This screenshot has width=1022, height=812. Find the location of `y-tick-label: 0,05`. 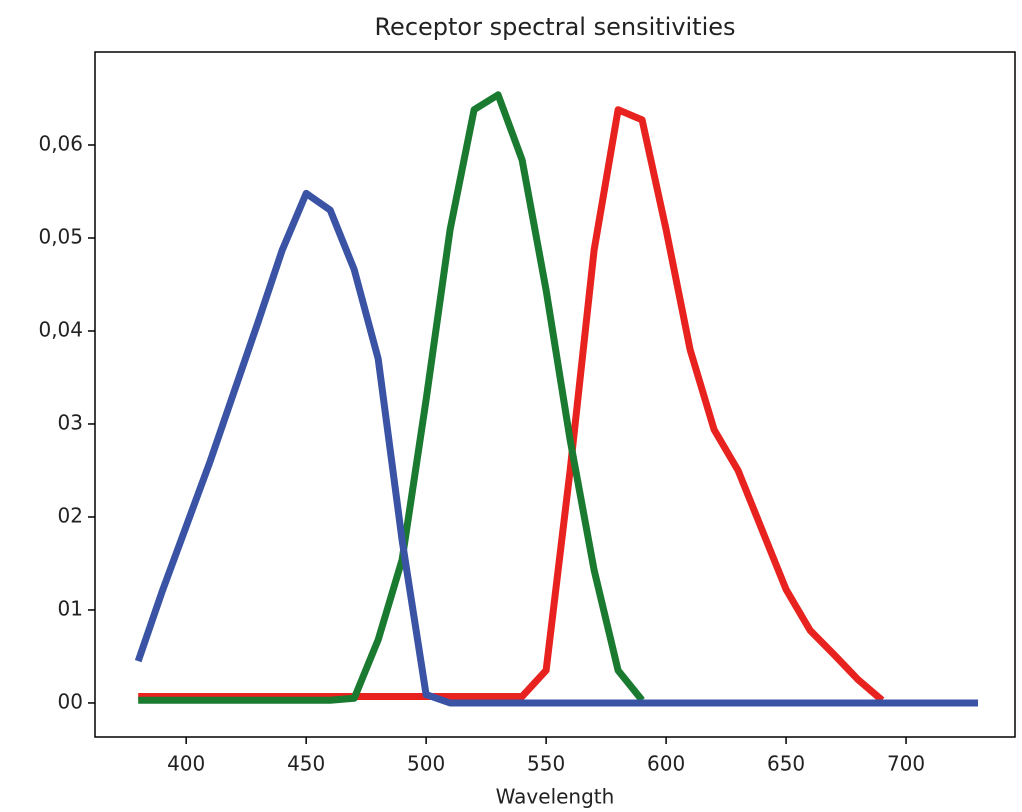

y-tick-label: 0,05 is located at coordinates (60, 236).